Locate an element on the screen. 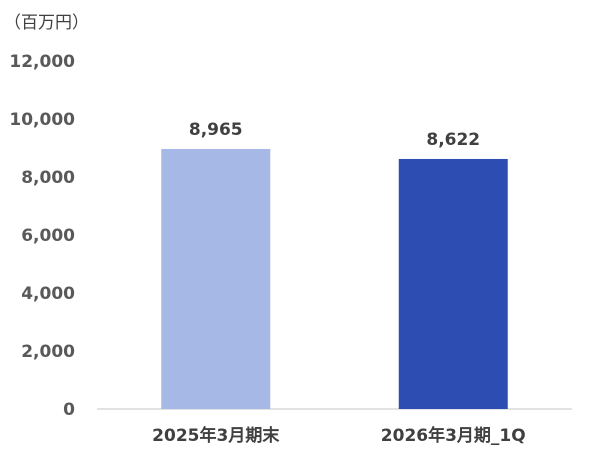  y-tick-label: 2,000 is located at coordinates (48, 352).